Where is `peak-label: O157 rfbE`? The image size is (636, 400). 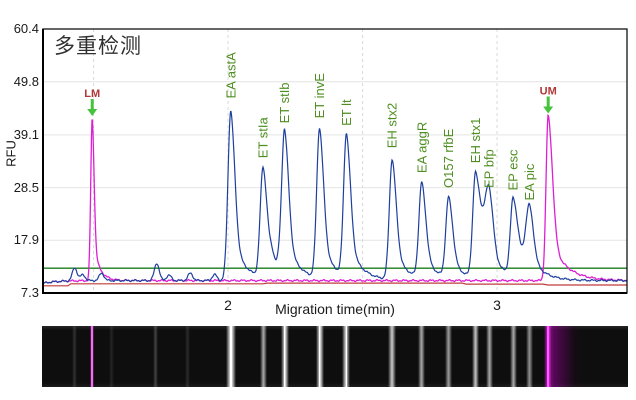
peak-label: O157 rfbE is located at coordinates (448, 158).